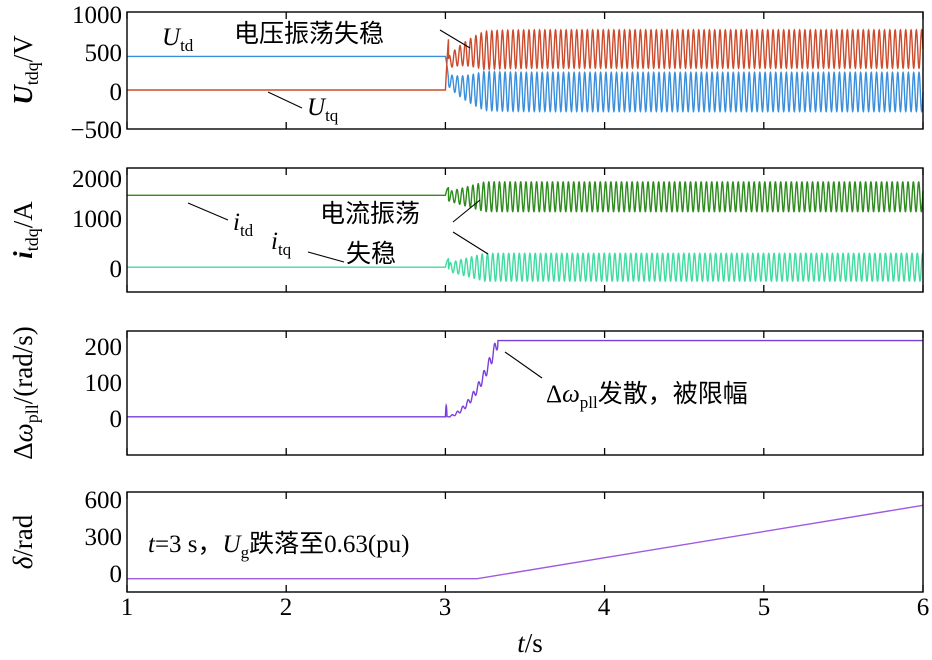 The width and height of the screenshot is (932, 660). What do you see at coordinates (25, 392) in the screenshot?
I see `dw-ylabel: Δωpll/(rad/s)` at bounding box center [25, 392].